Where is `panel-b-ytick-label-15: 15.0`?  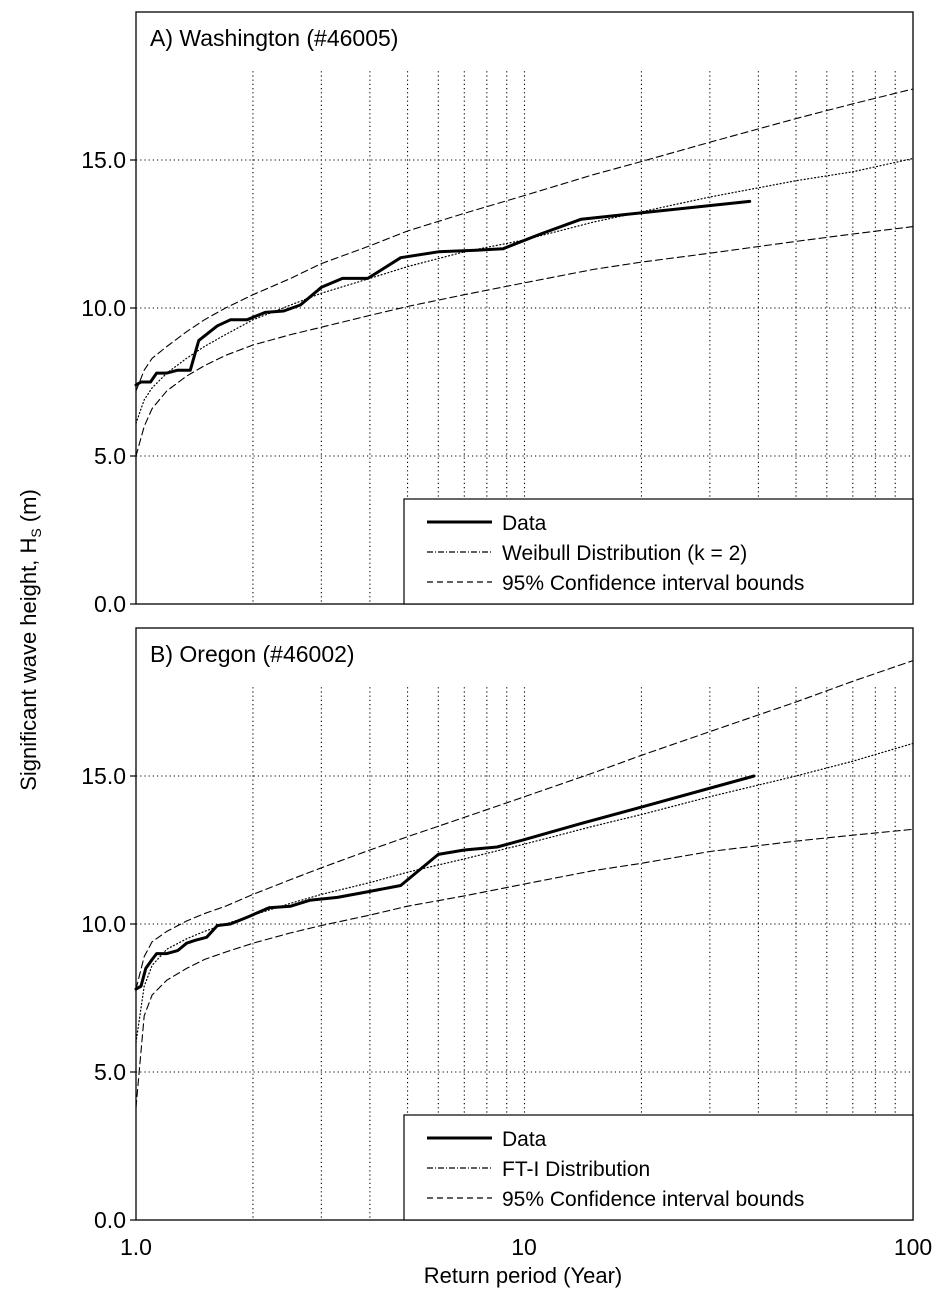 panel-b-ytick-label-15: 15.0 is located at coordinates (103, 776).